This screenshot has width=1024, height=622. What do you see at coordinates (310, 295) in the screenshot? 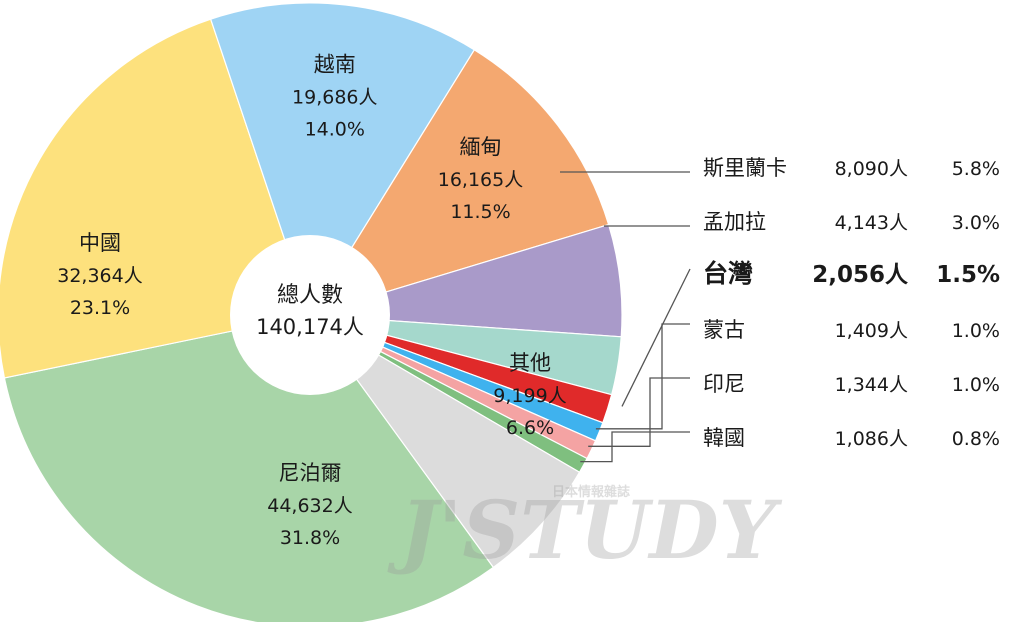
I see `center-title: 總人數` at bounding box center [310, 295].